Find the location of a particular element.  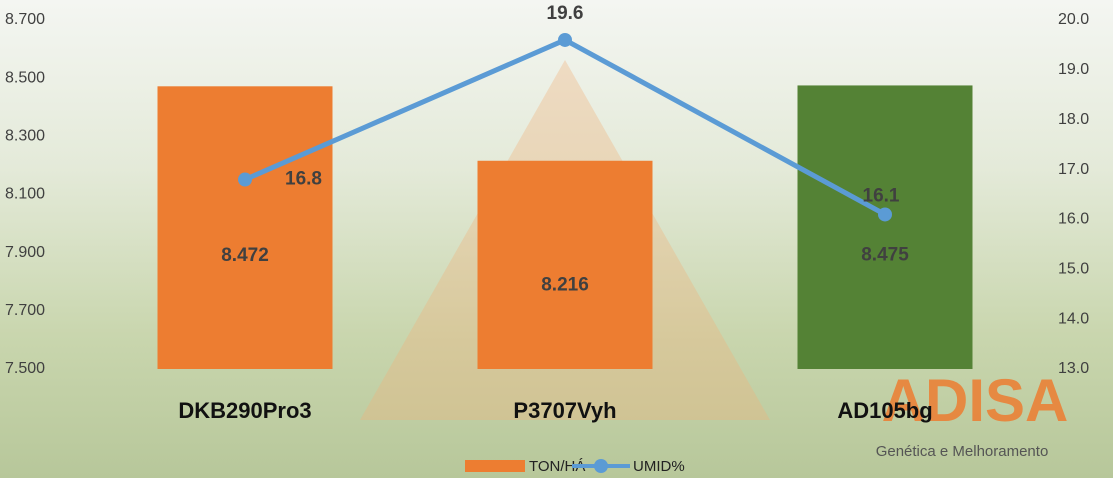

y-tick-label: 7.700 is located at coordinates (25, 310).